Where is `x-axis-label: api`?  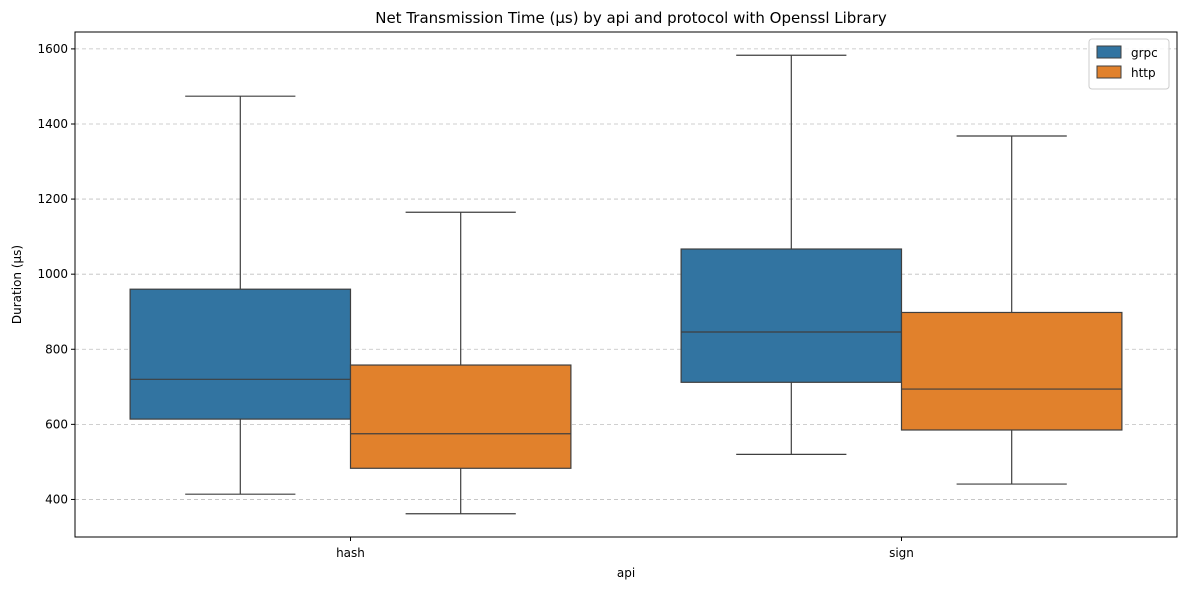
x-axis-label: api is located at coordinates (626, 573).